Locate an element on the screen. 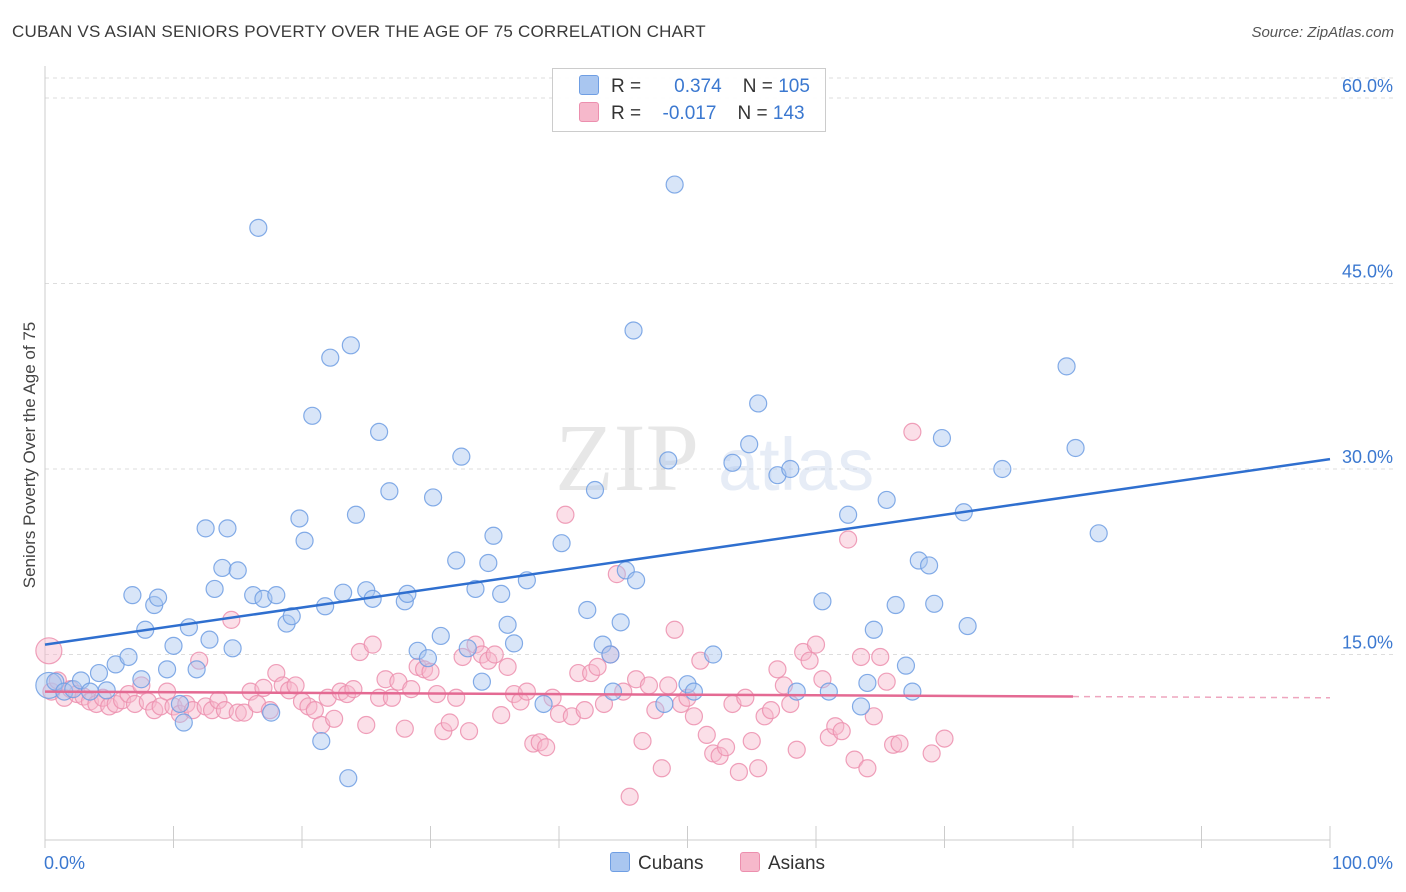 The width and height of the screenshot is (1406, 892). cubans-legend-swatch is located at coordinates (620, 862).